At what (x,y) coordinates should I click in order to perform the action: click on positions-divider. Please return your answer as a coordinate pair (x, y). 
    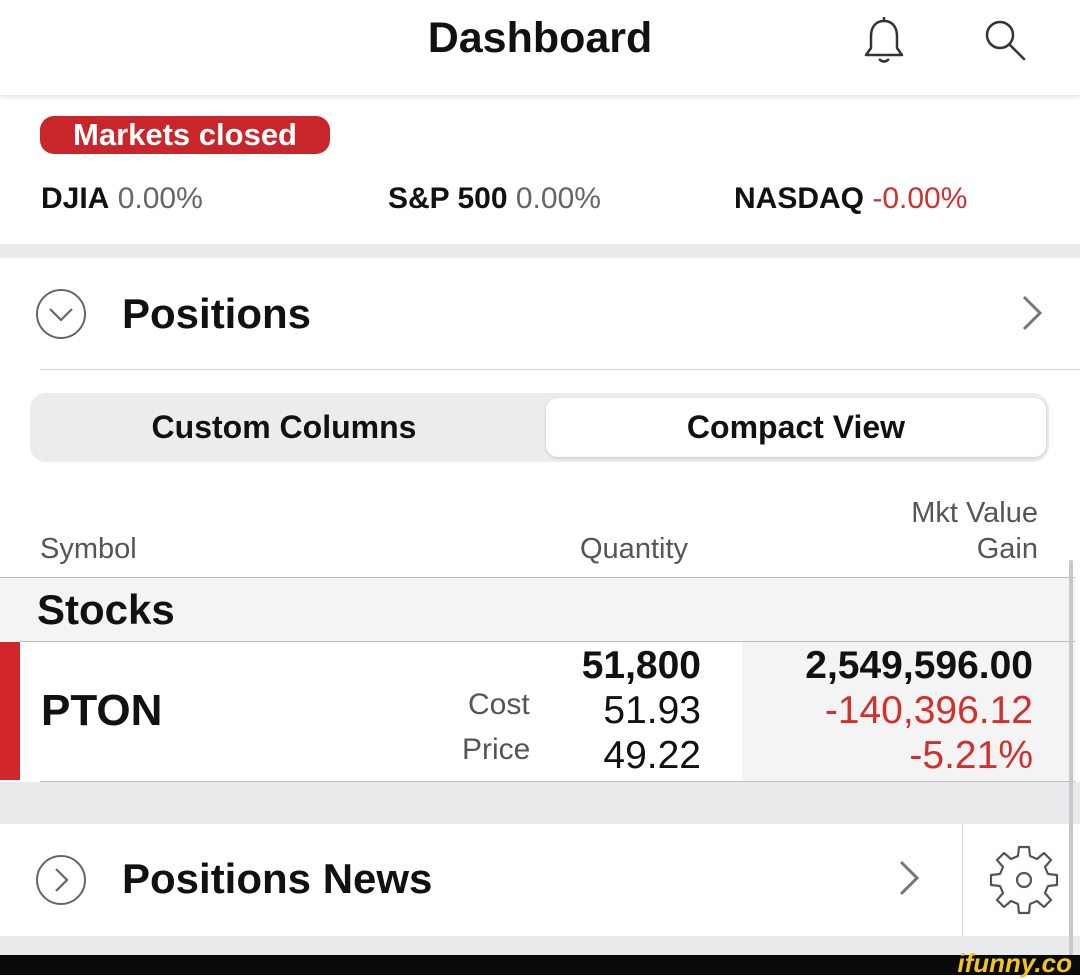
    Looking at the image, I should click on (560, 369).